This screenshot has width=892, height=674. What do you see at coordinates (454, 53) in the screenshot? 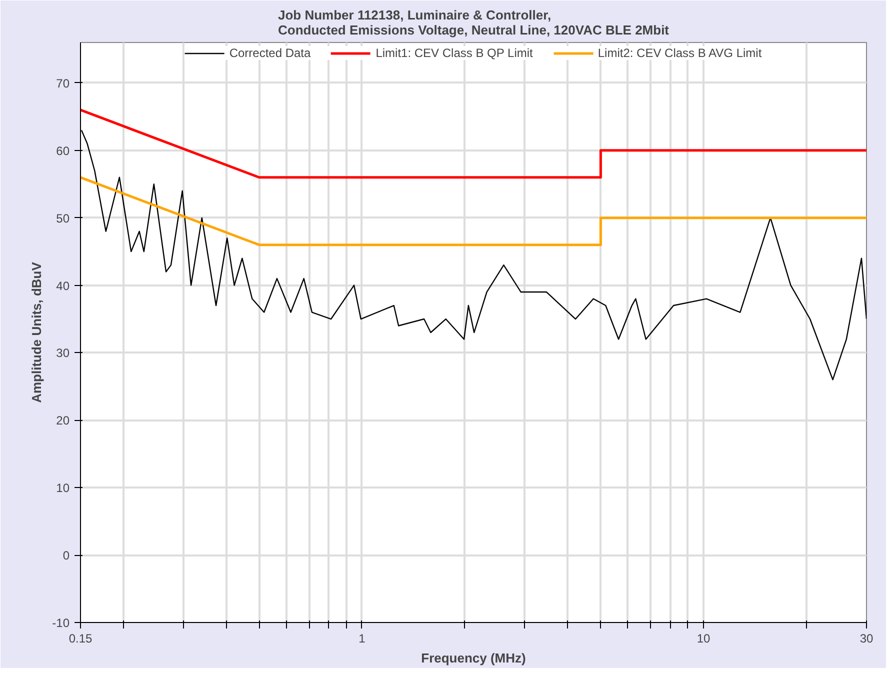
I see `legend-label: Limit1: CEV Class B QP Limit` at bounding box center [454, 53].